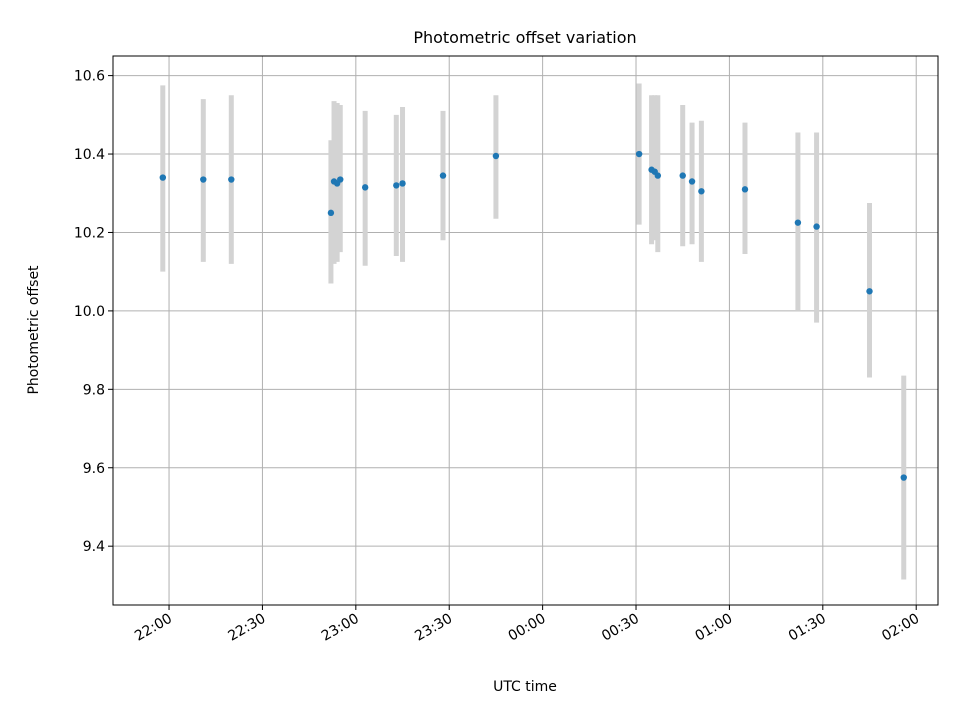 This screenshot has width=960, height=720. I want to click on y-axis-ticks: 9.4 9.6 9.8 10.0 10.2 10.4 10.6, so click(93, 312).